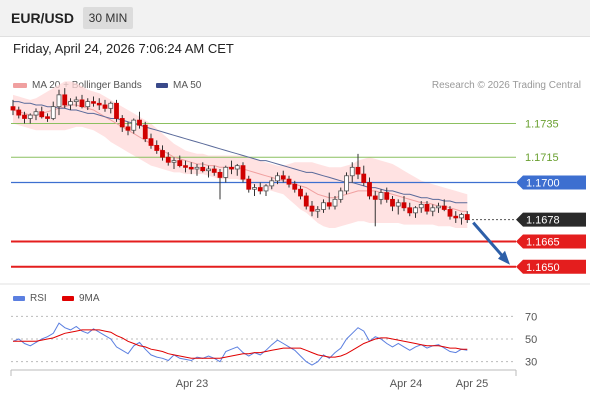  What do you see at coordinates (551, 266) in the screenshot?
I see `level-tag-1.1650` at bounding box center [551, 266].